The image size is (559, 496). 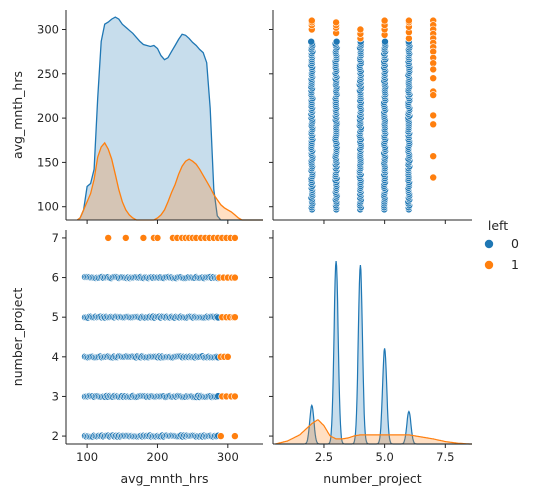 What do you see at coordinates (165, 478) in the screenshot?
I see `x-axis-label: avg_mnth_hrs` at bounding box center [165, 478].